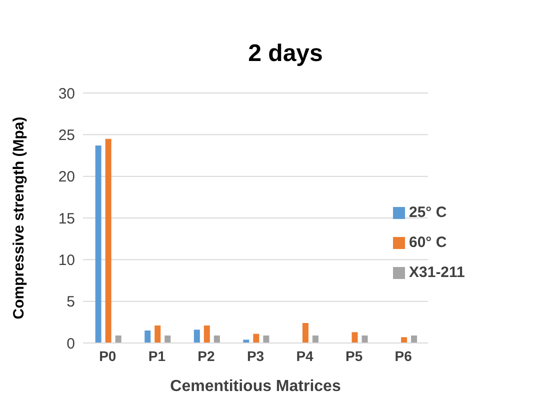  What do you see at coordinates (107, 356) in the screenshot?
I see `x-tick-label: P0` at bounding box center [107, 356].